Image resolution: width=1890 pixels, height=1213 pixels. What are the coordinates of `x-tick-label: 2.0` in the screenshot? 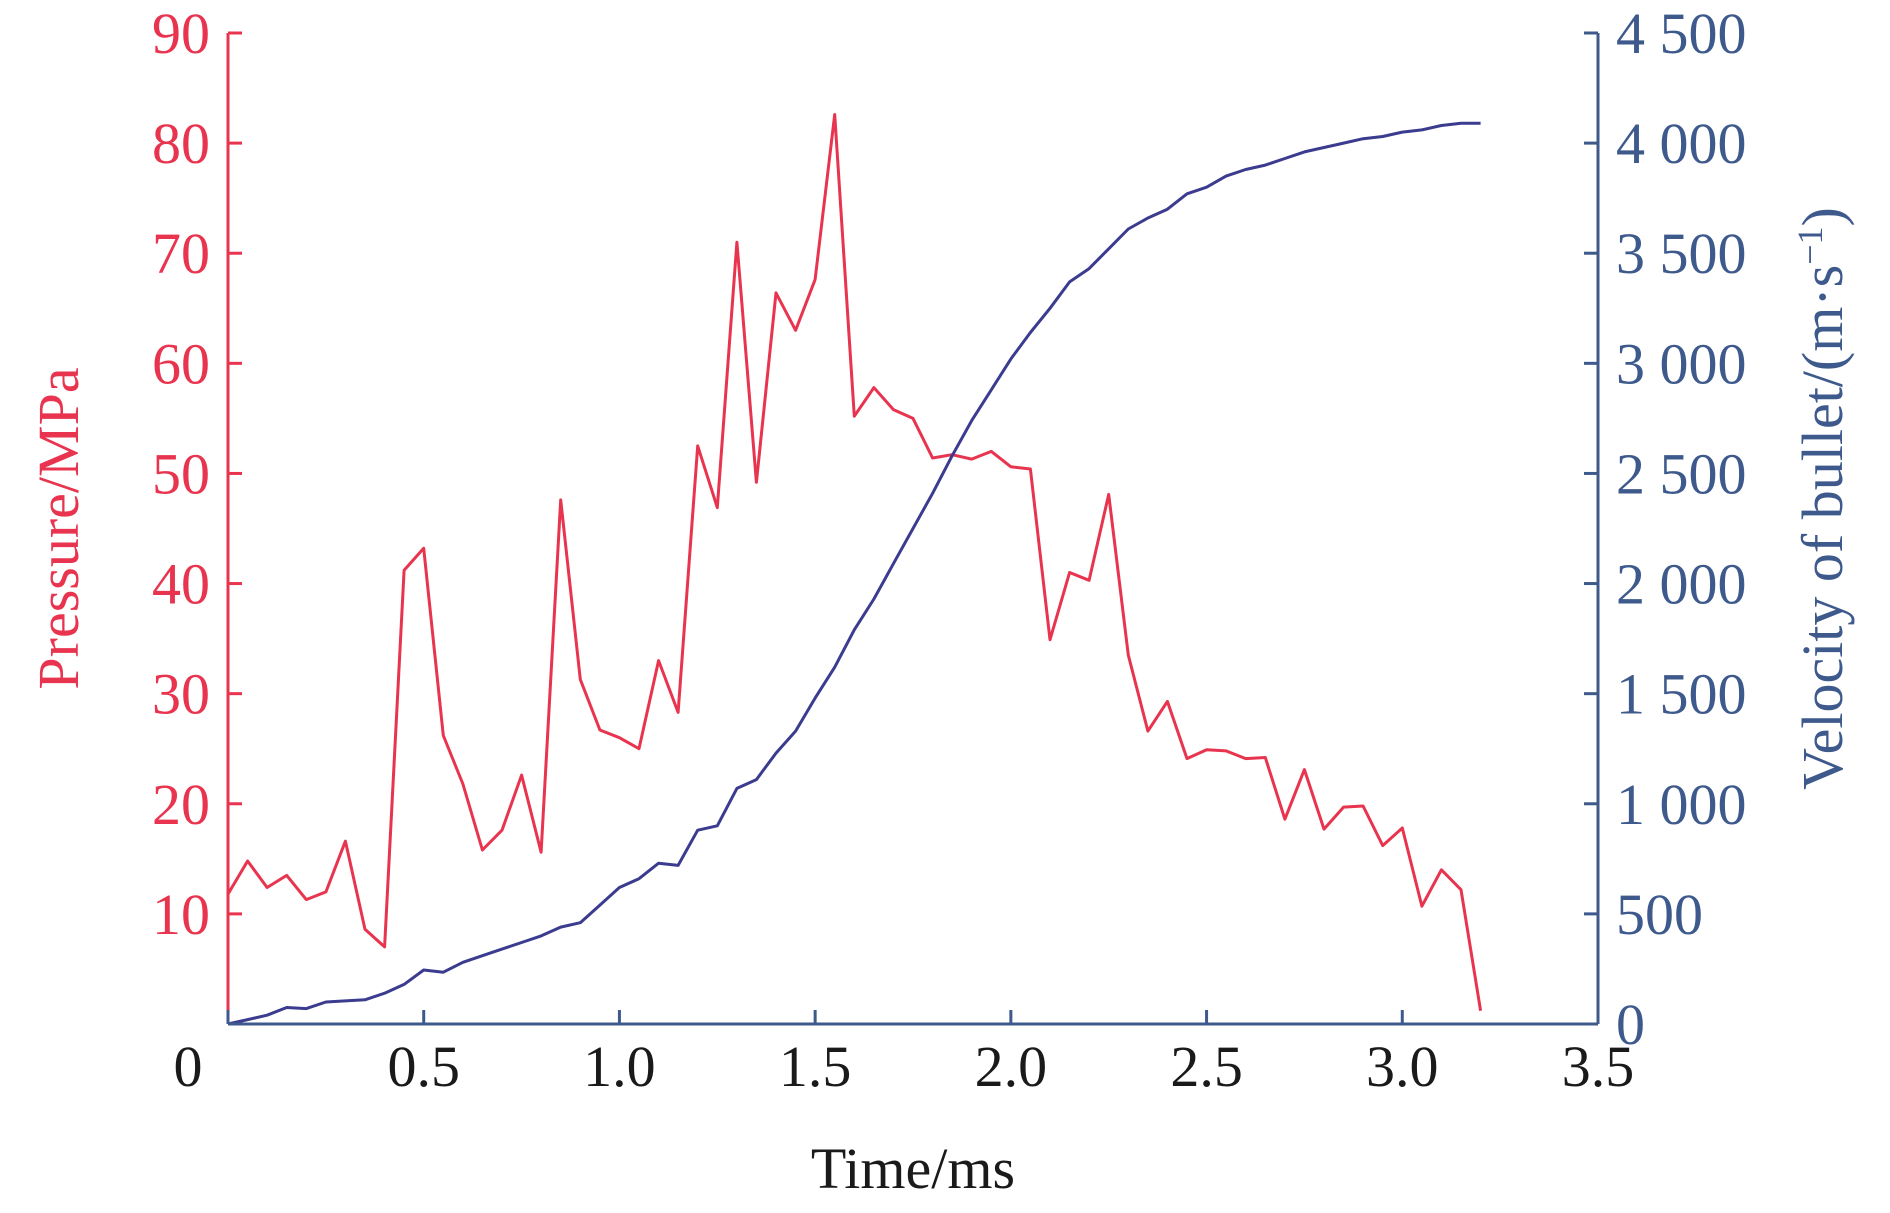 It's located at (1011, 1066).